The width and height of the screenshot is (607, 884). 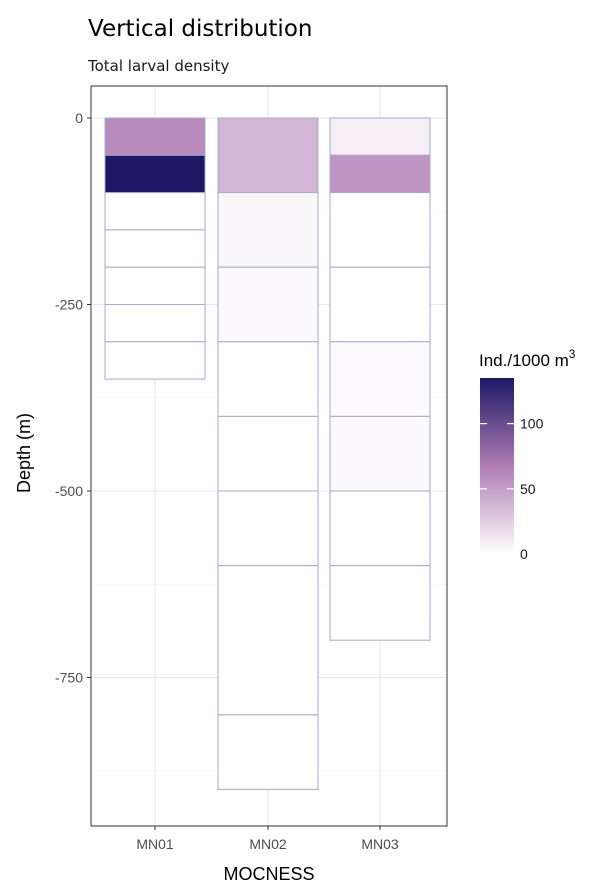 What do you see at coordinates (572, 354) in the screenshot?
I see `legend-title-superscript: 3` at bounding box center [572, 354].